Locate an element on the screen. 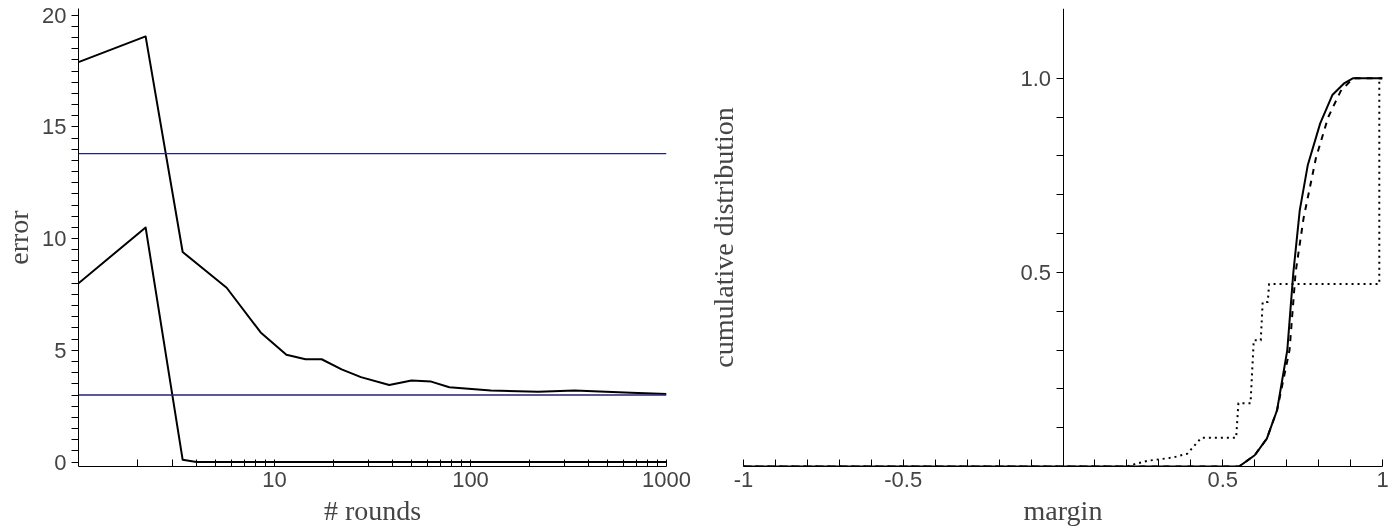  y-tick-label: 0 is located at coordinates (60, 462).